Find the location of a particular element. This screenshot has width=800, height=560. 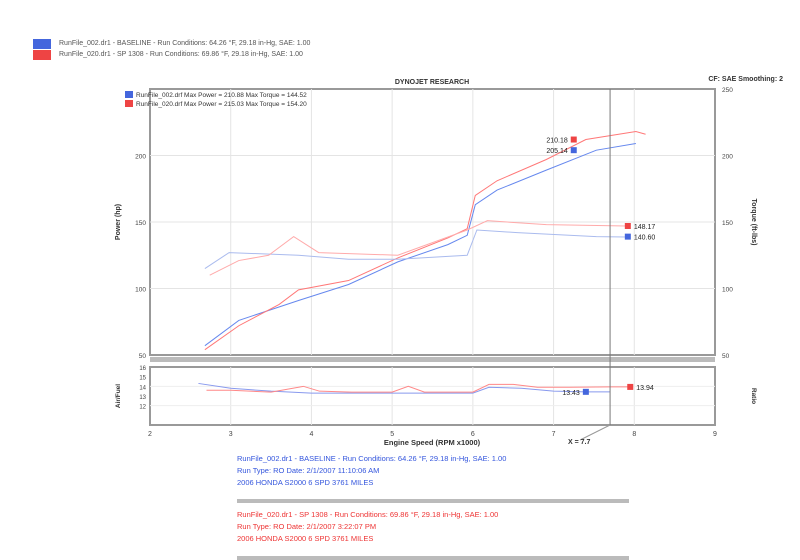

x-tick: 8 is located at coordinates (634, 434).